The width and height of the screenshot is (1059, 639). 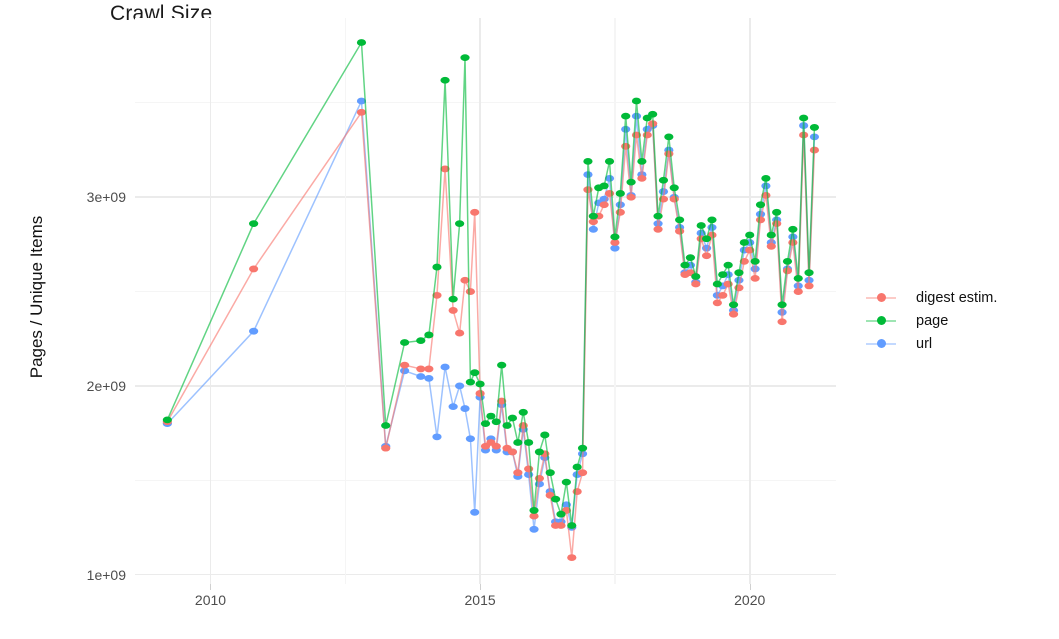 I want to click on y-axis-tick-label: 3e+09, so click(x=106, y=197).